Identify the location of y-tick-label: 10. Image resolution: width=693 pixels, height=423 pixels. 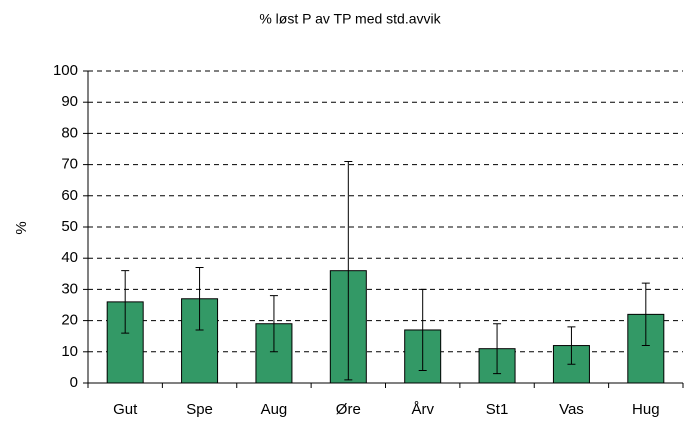
(69, 351).